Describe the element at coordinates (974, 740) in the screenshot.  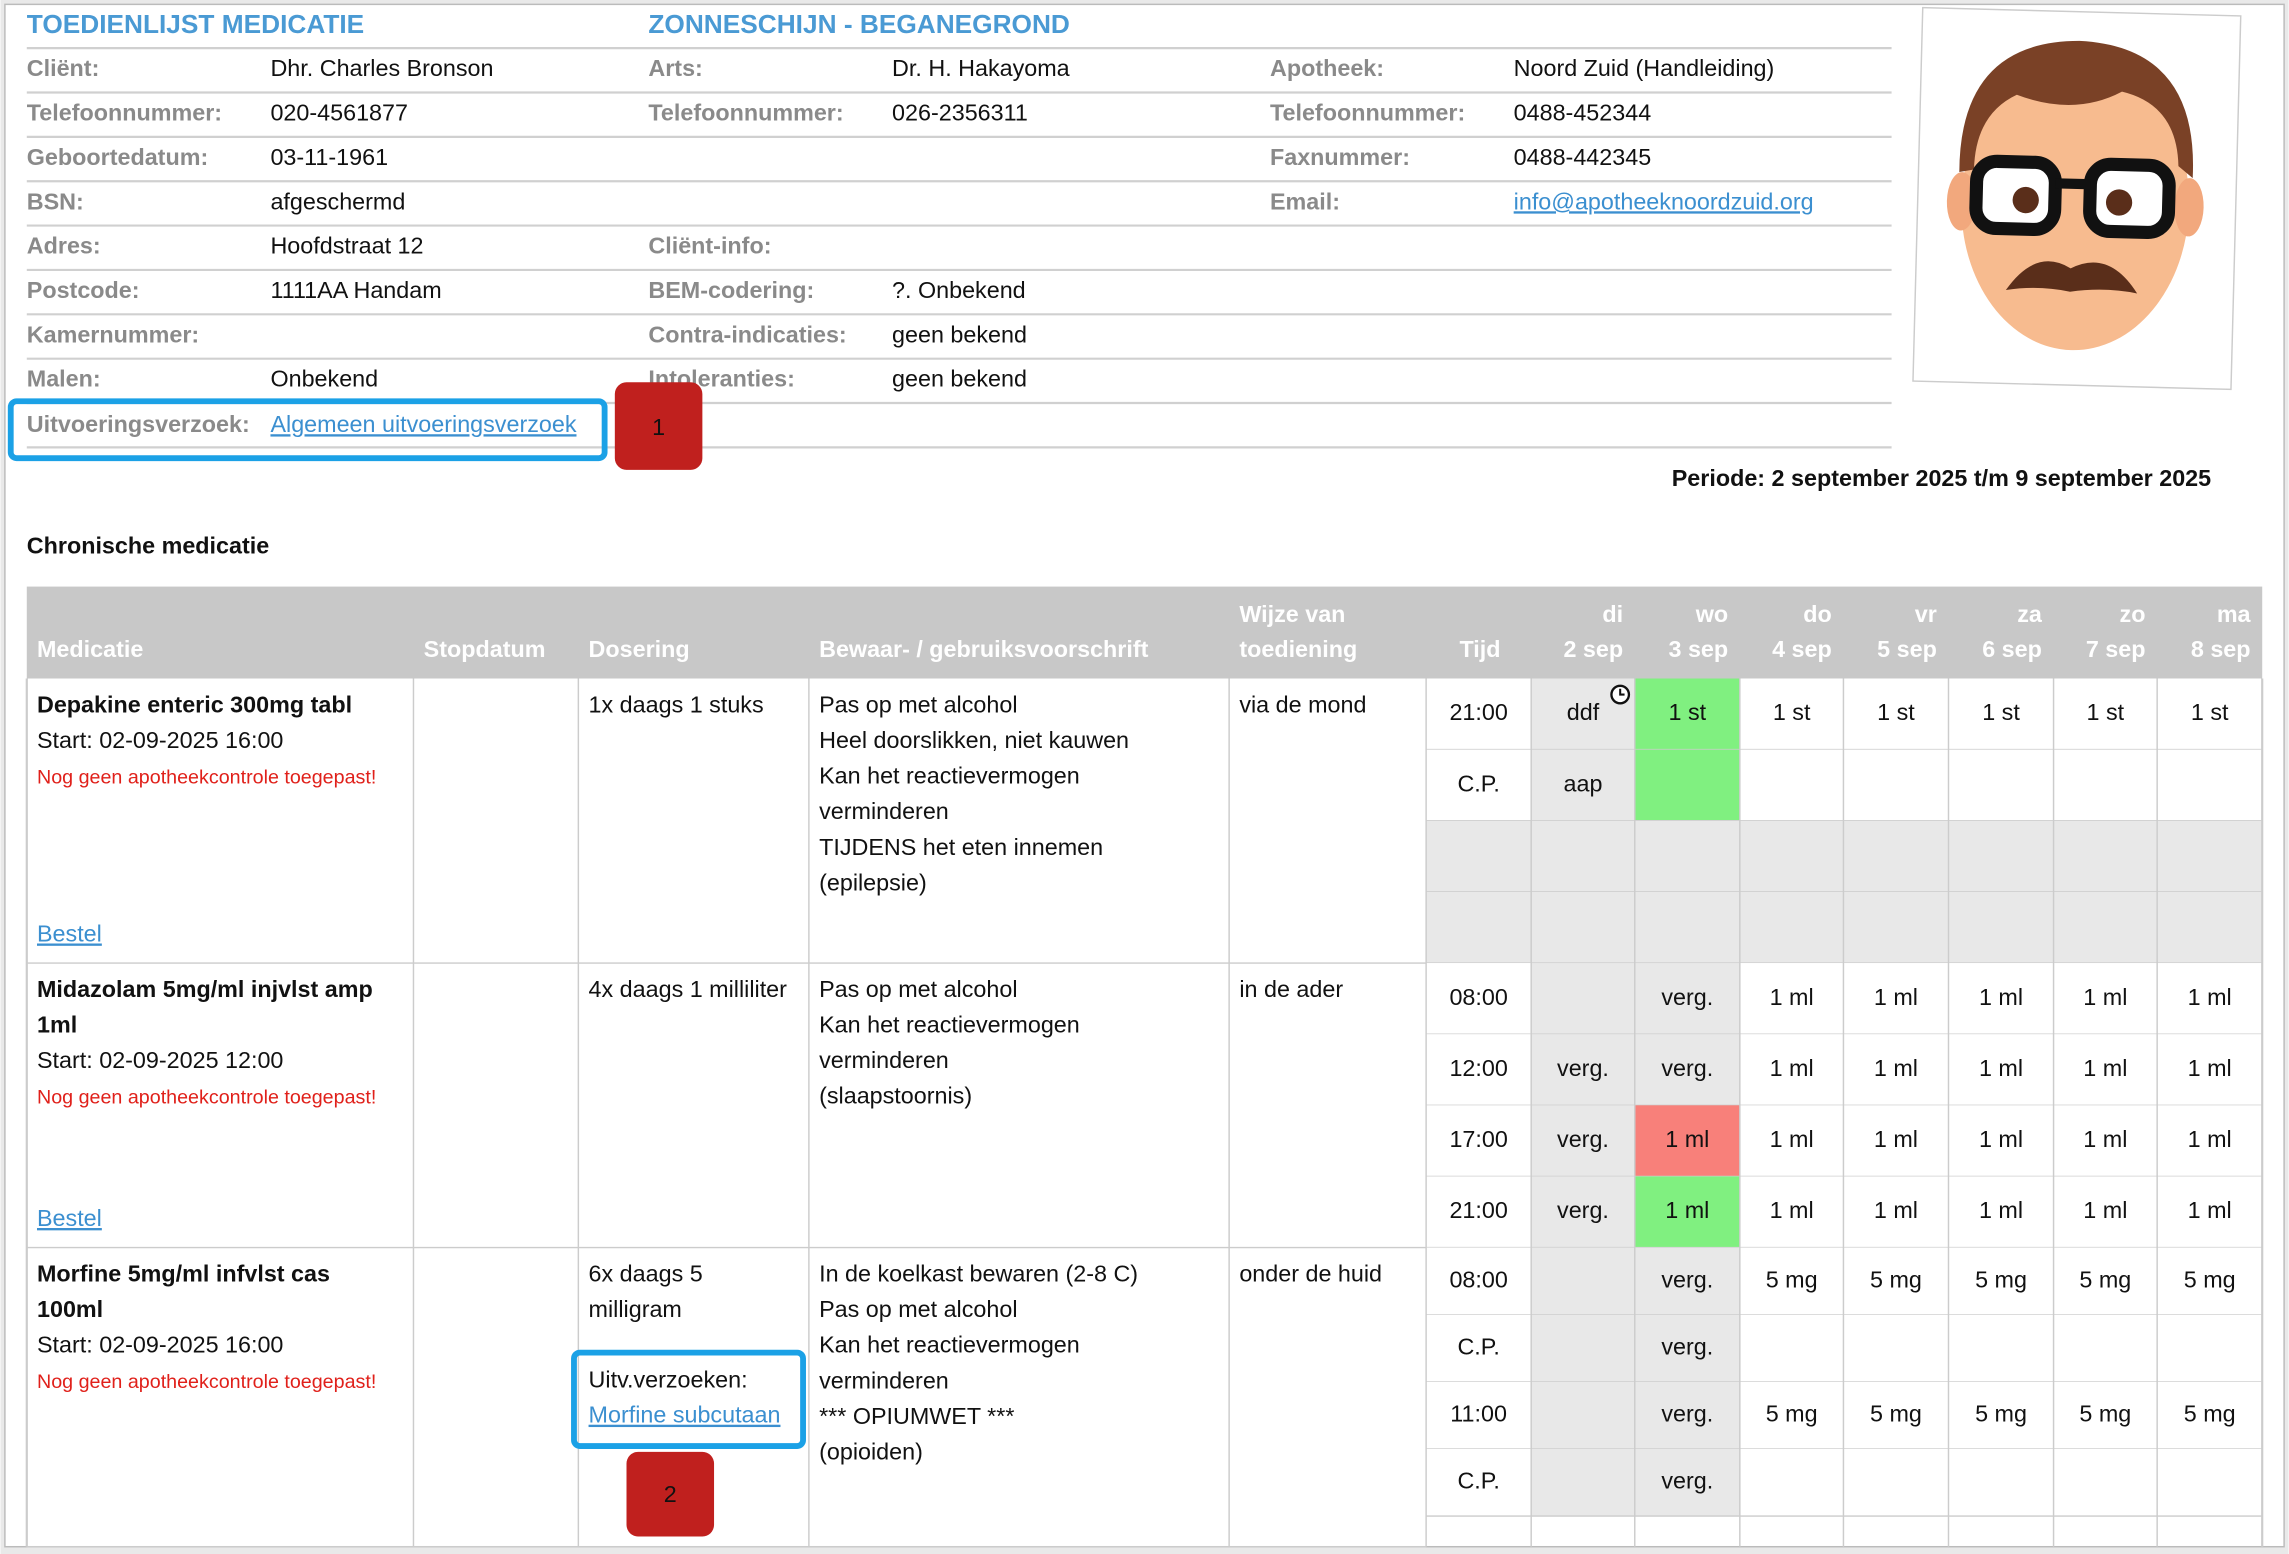
I see `instruction: Heel doorslikken, niet kauwen` at that location.